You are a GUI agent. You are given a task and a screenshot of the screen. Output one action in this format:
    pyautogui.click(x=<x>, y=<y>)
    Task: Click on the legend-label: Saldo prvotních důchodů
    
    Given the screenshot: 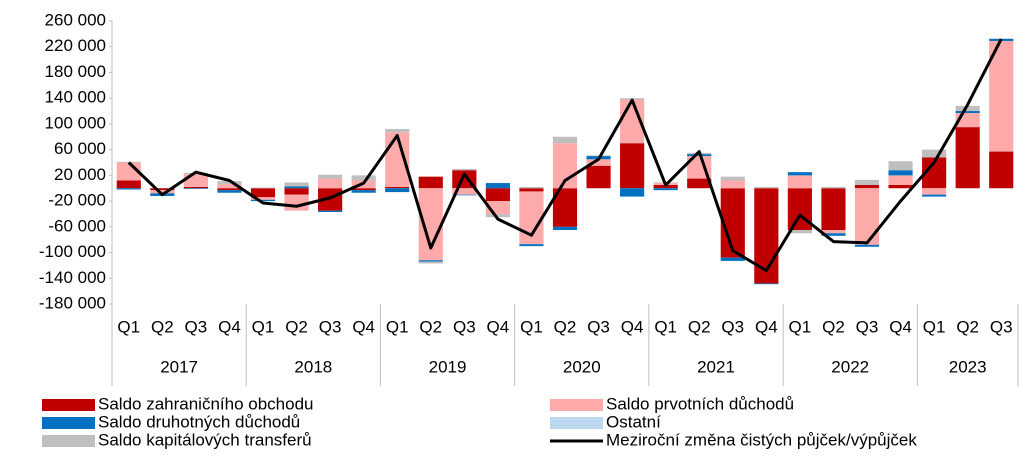 What is the action you would take?
    pyautogui.click(x=700, y=403)
    